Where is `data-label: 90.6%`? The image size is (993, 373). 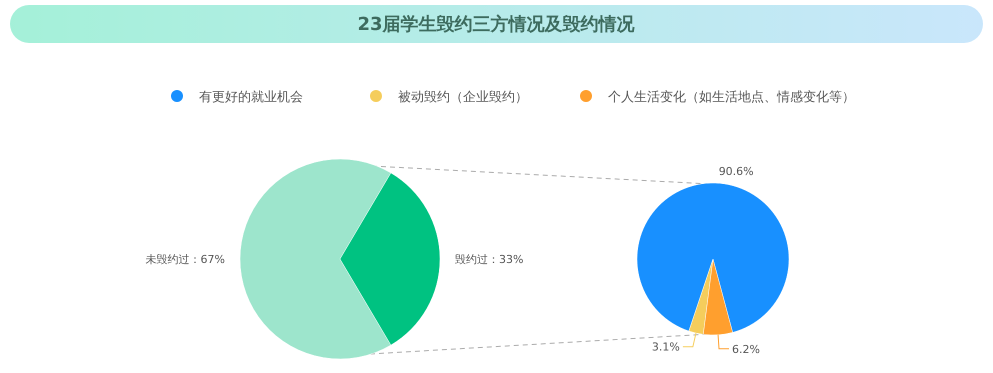
data-label: 90.6% is located at coordinates (736, 171).